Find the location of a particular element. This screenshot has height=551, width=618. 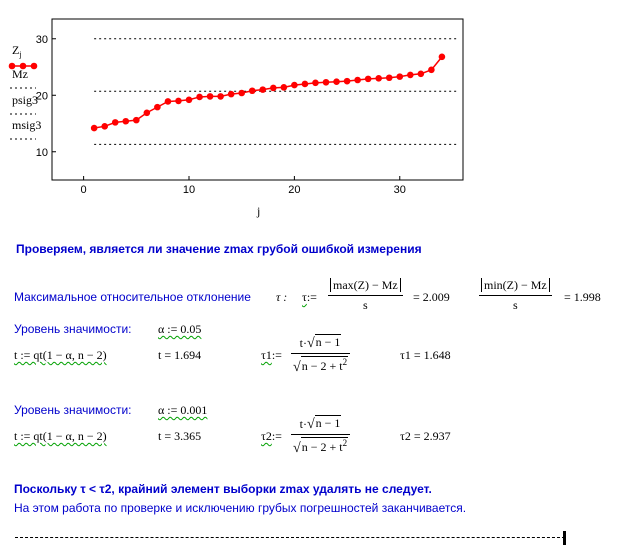

max-result: = 2.009 is located at coordinates (431, 297).